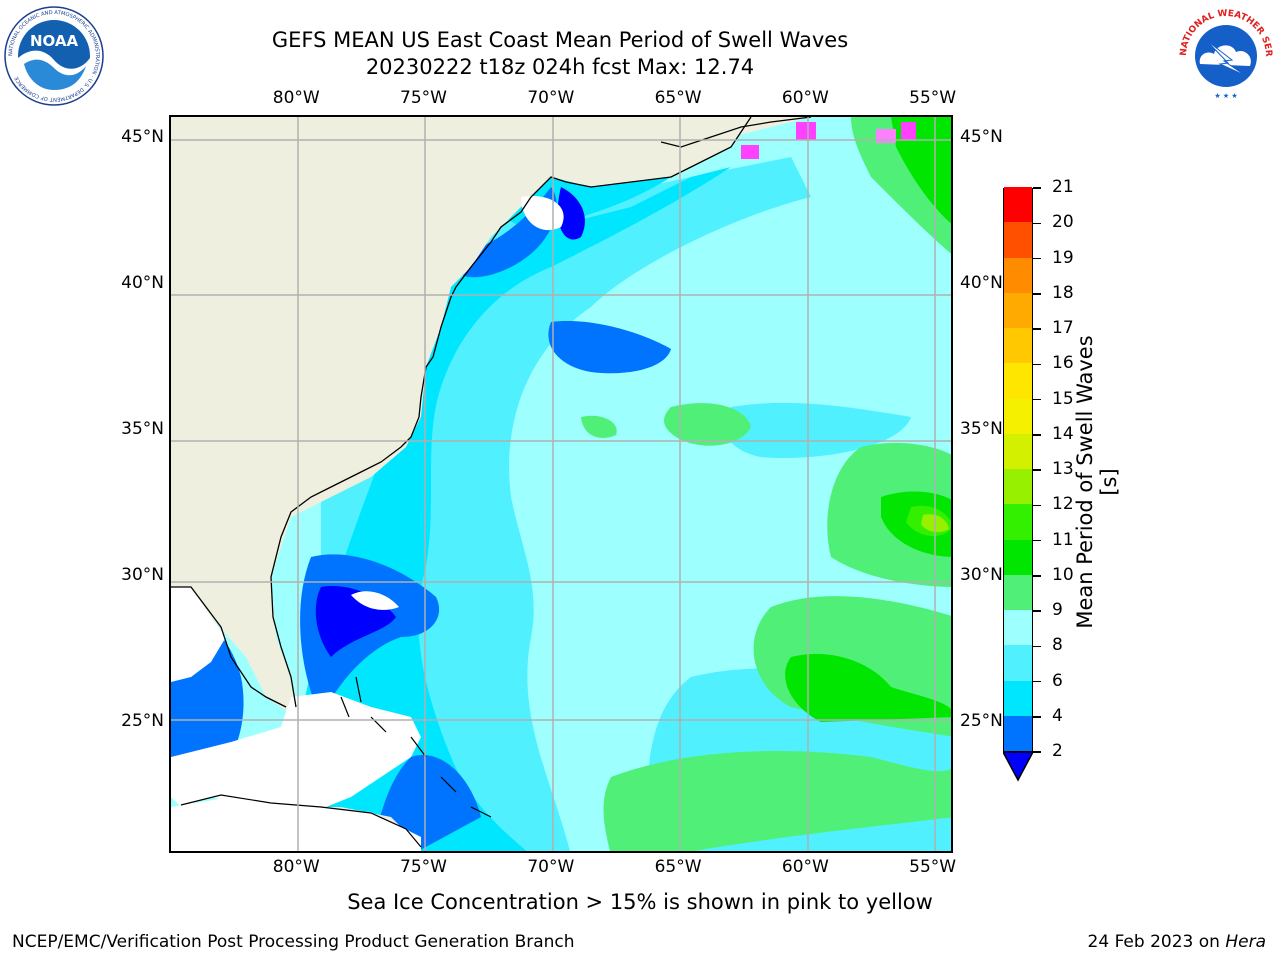 The image size is (1280, 960). Describe the element at coordinates (551, 867) in the screenshot. I see `lon-tick-label-bottom: 70°W` at that location.